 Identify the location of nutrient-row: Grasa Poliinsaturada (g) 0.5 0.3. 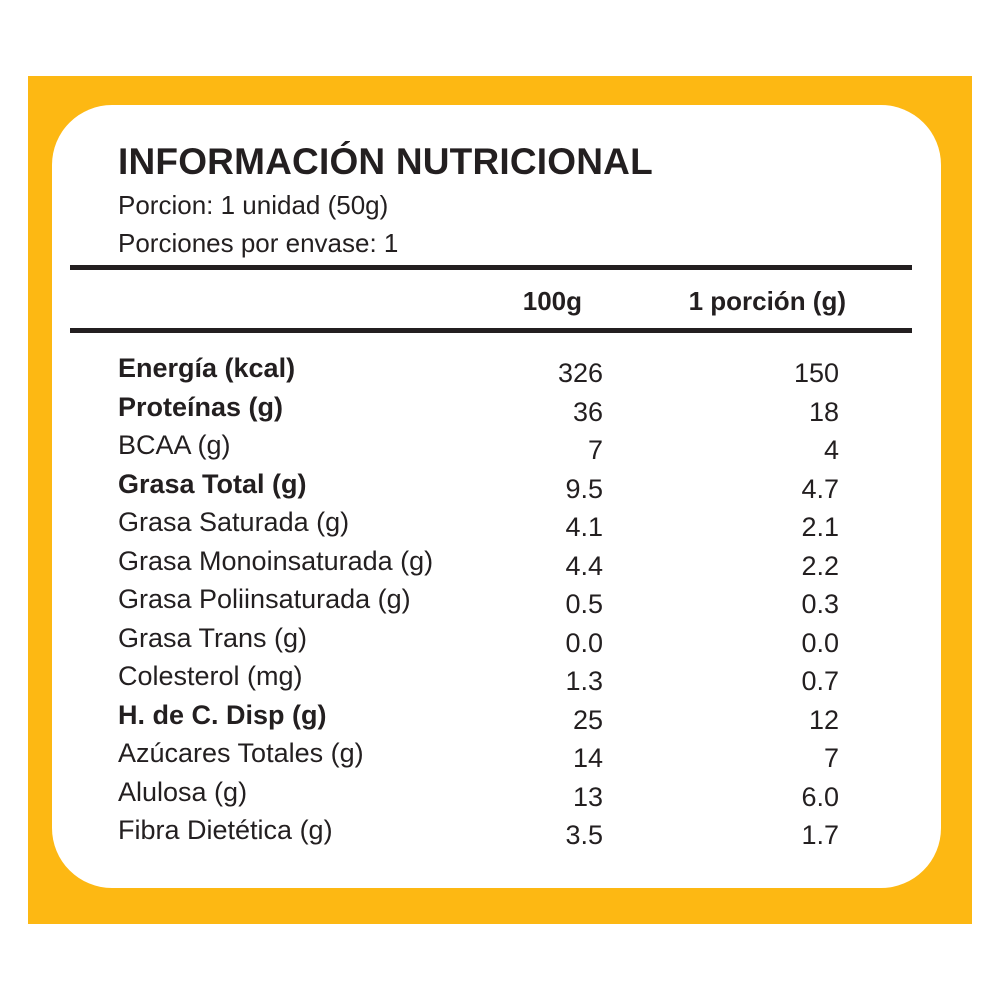
(500, 600).